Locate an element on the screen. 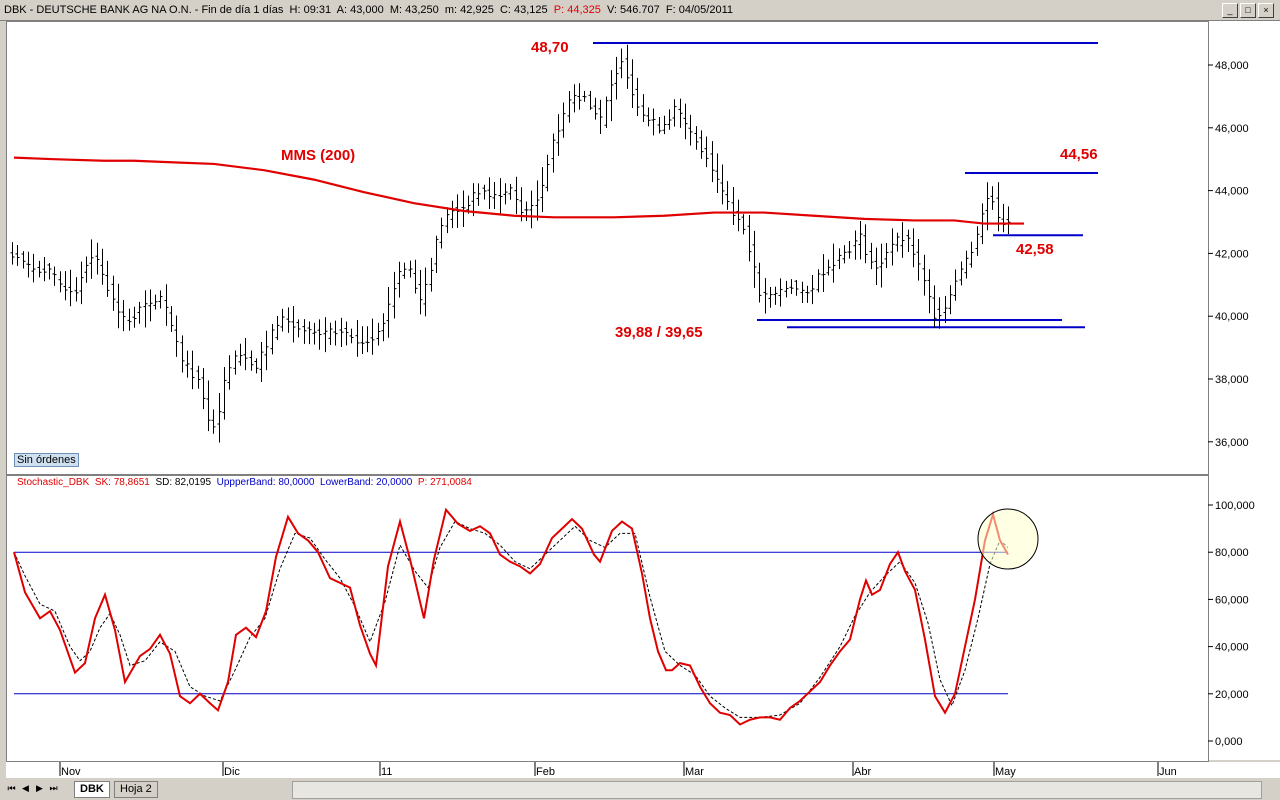 The width and height of the screenshot is (1280, 800). price-axis-pane is located at coordinates (1244, 248).